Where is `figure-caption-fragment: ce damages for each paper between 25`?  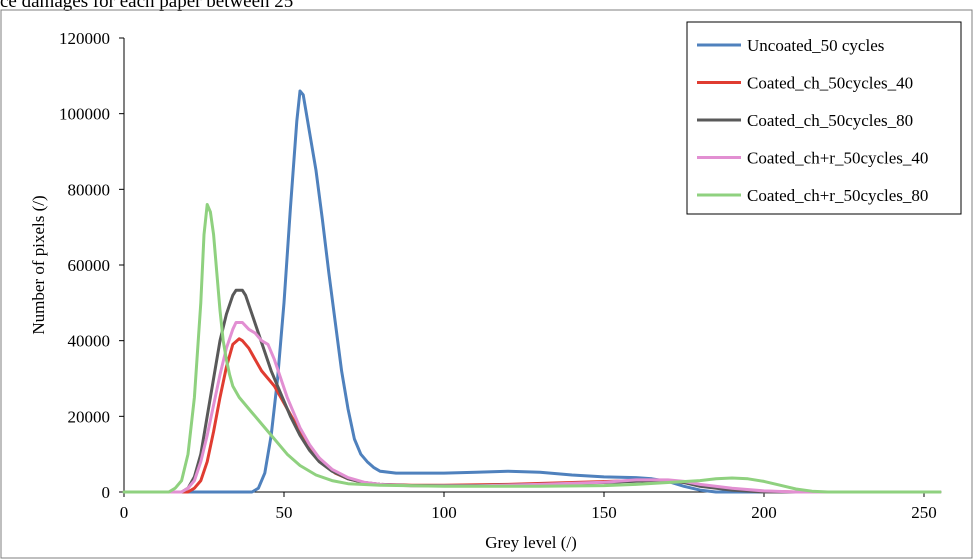
figure-caption-fragment: ce damages for each paper between 25 is located at coordinates (147, 6).